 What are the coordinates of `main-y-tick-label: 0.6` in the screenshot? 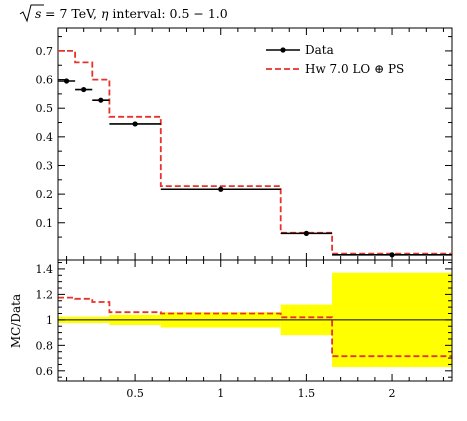 It's located at (45, 80).